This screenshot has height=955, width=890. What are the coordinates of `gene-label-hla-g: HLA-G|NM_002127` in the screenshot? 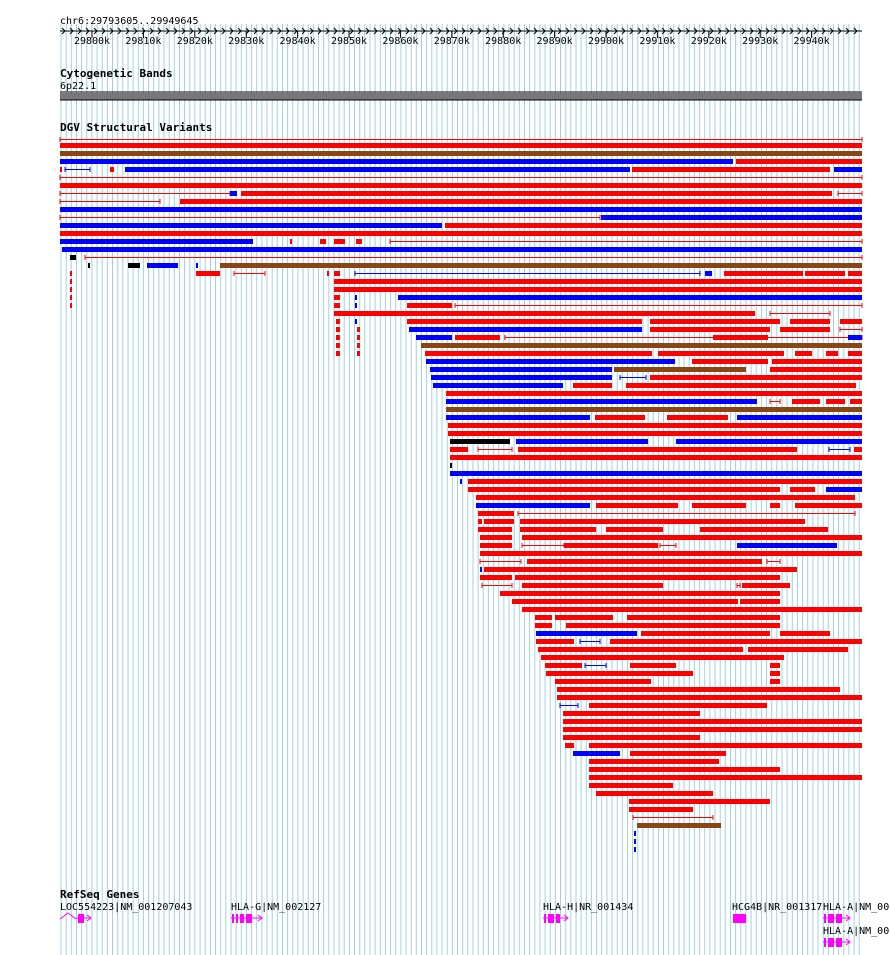 It's located at (276, 907).